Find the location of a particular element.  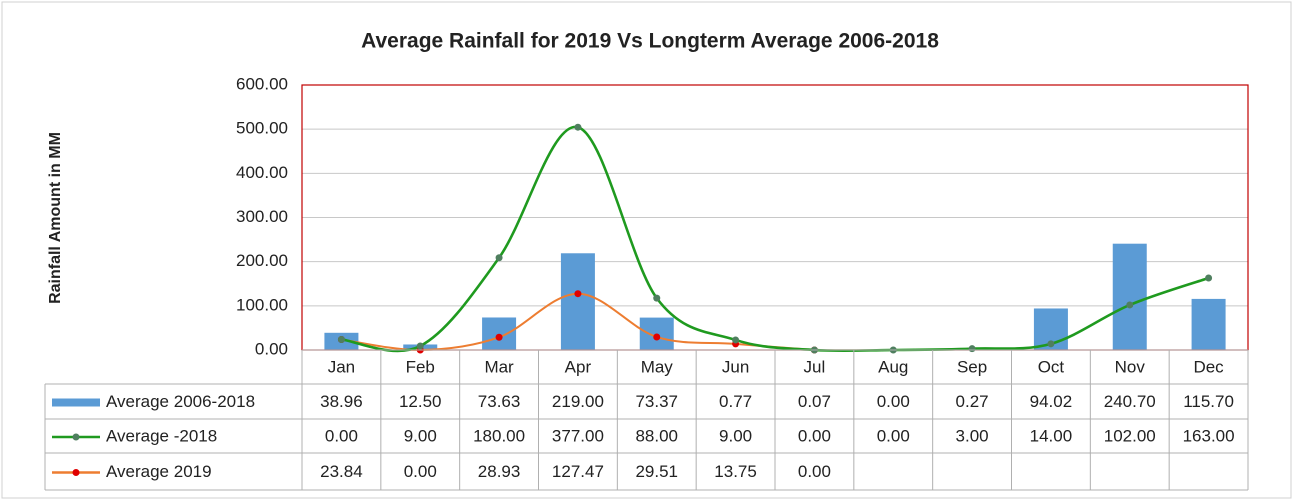

table-value: 240.70 is located at coordinates (1130, 401).